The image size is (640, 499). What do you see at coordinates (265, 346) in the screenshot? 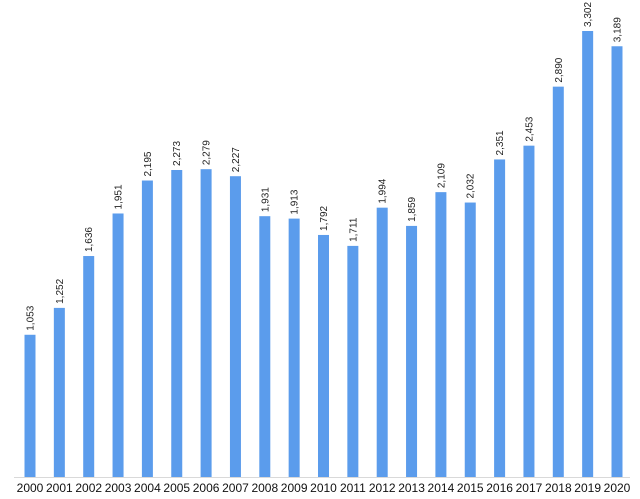
I see `bar-2008` at bounding box center [265, 346].